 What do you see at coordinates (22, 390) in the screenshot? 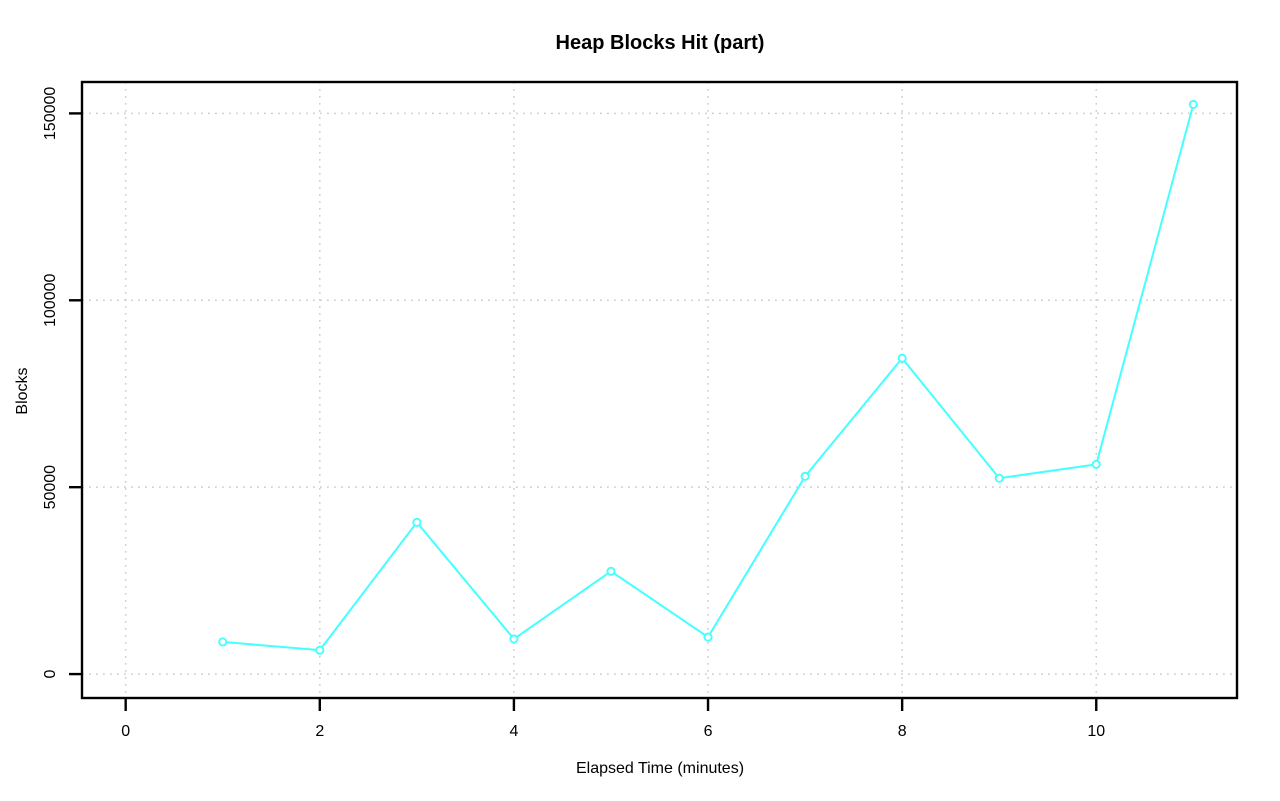
I see `y-axis-title: Blocks` at bounding box center [22, 390].